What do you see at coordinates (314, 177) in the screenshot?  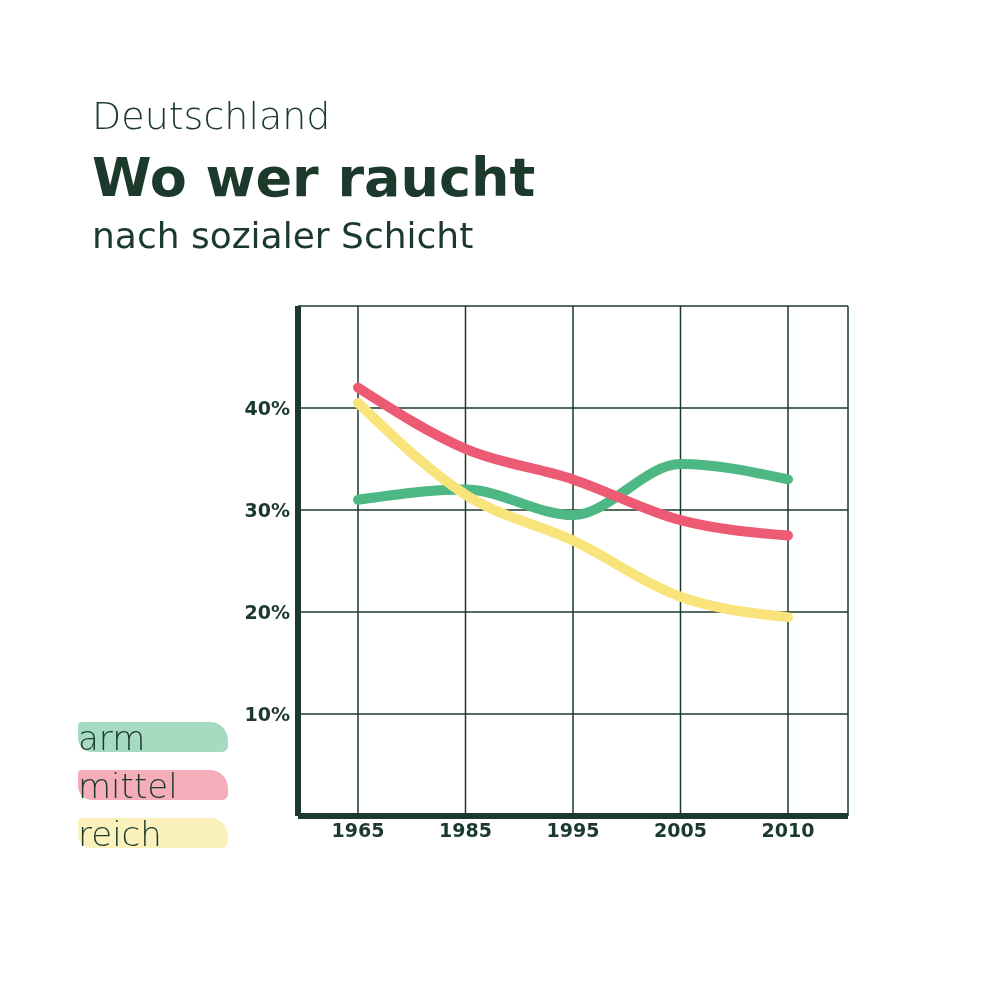 I see `chart-title: Wo wer raucht` at bounding box center [314, 177].